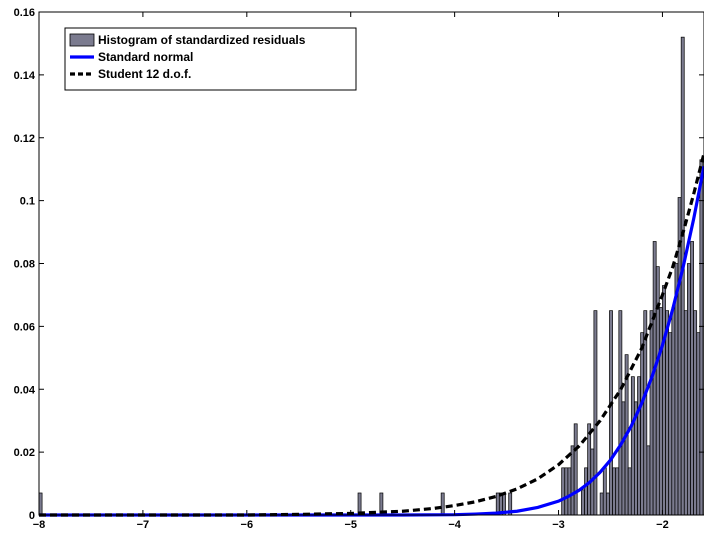  Describe the element at coordinates (24, 139) in the screenshot. I see `y-tick-label: 0.12` at that location.